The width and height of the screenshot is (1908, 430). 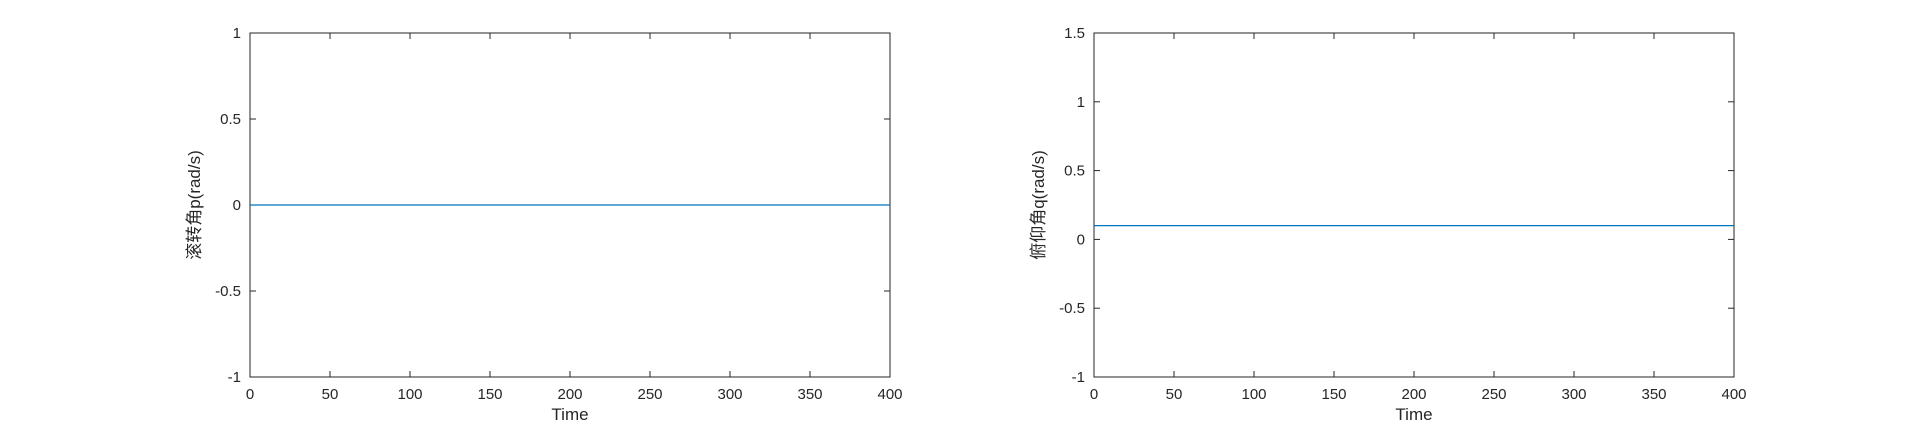 I want to click on y-tick-label: 1.5, so click(x=1074, y=33).